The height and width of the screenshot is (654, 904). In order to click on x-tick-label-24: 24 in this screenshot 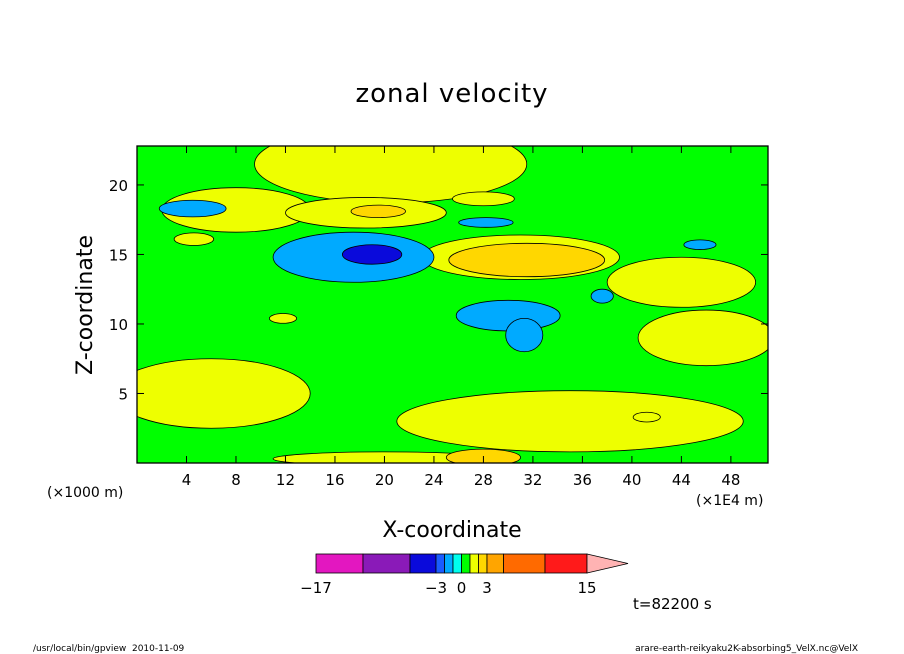, I will do `click(433, 480)`.